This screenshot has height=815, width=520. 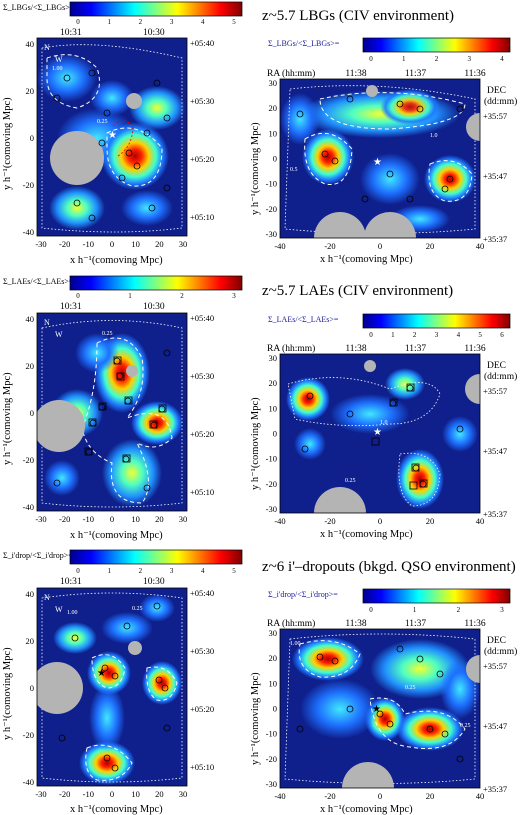 I want to click on row3-right-xtick: -20, so click(x=329, y=796).